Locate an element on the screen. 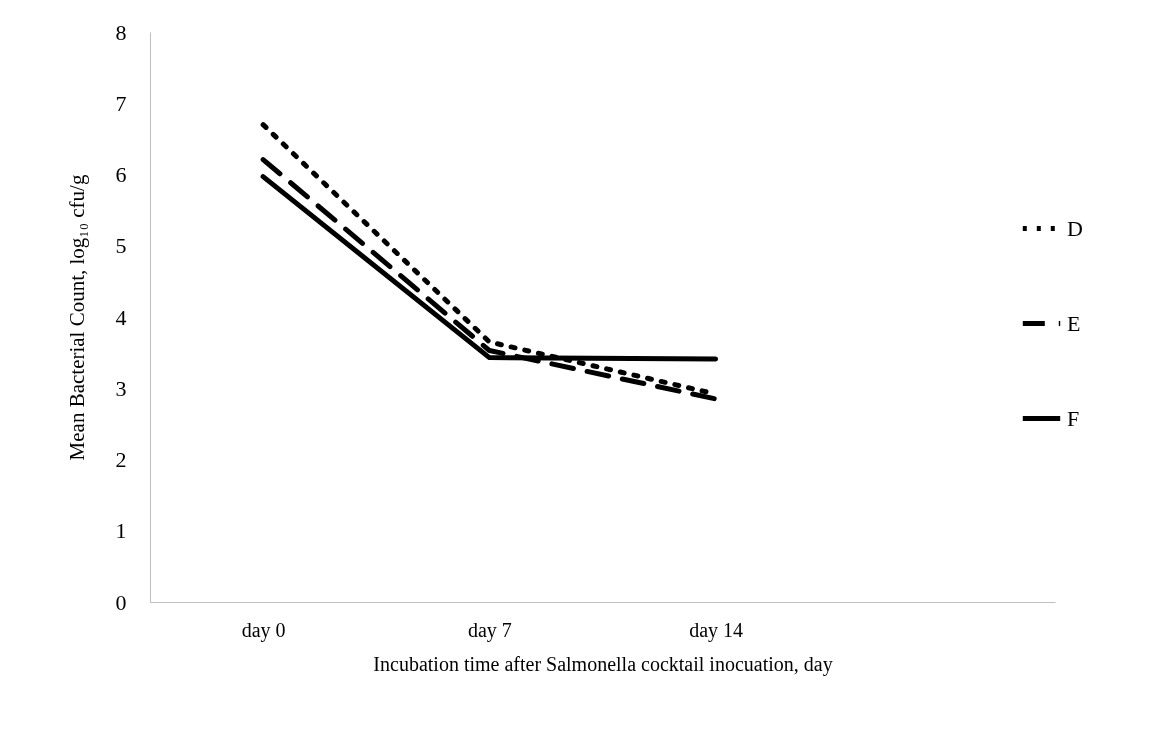 Image resolution: width=1176 pixels, height=738 pixels. legend-label: F is located at coordinates (1073, 418).